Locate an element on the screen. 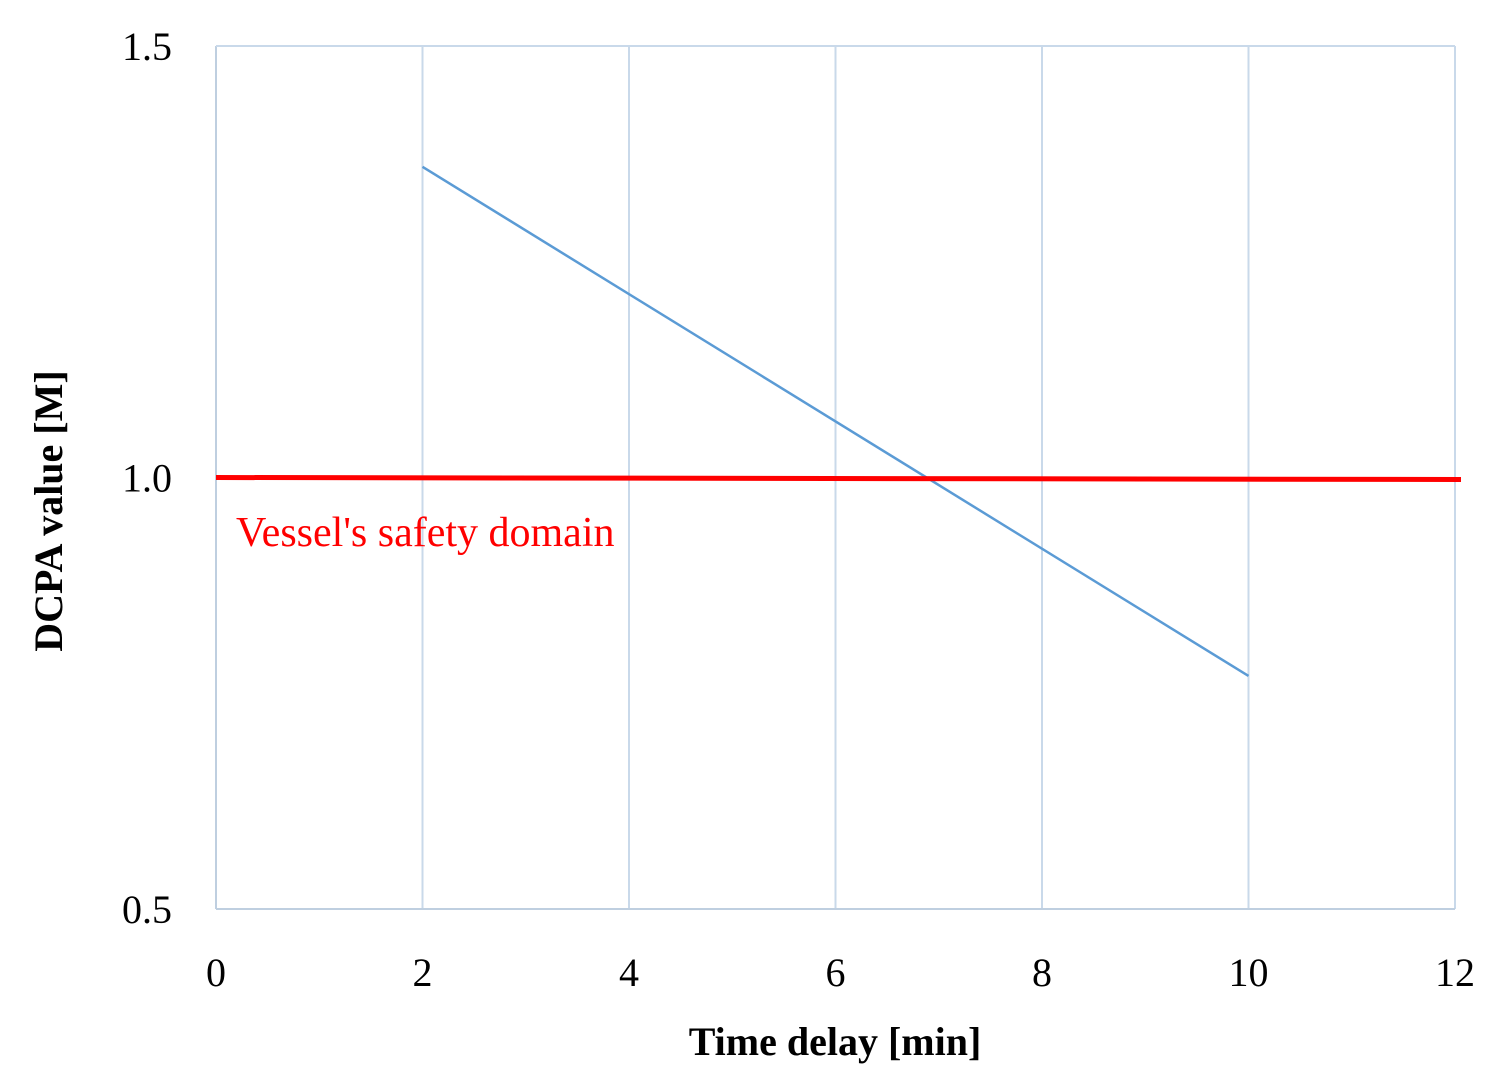 The width and height of the screenshot is (1506, 1085). x-tick-label-6: 6 is located at coordinates (836, 972).